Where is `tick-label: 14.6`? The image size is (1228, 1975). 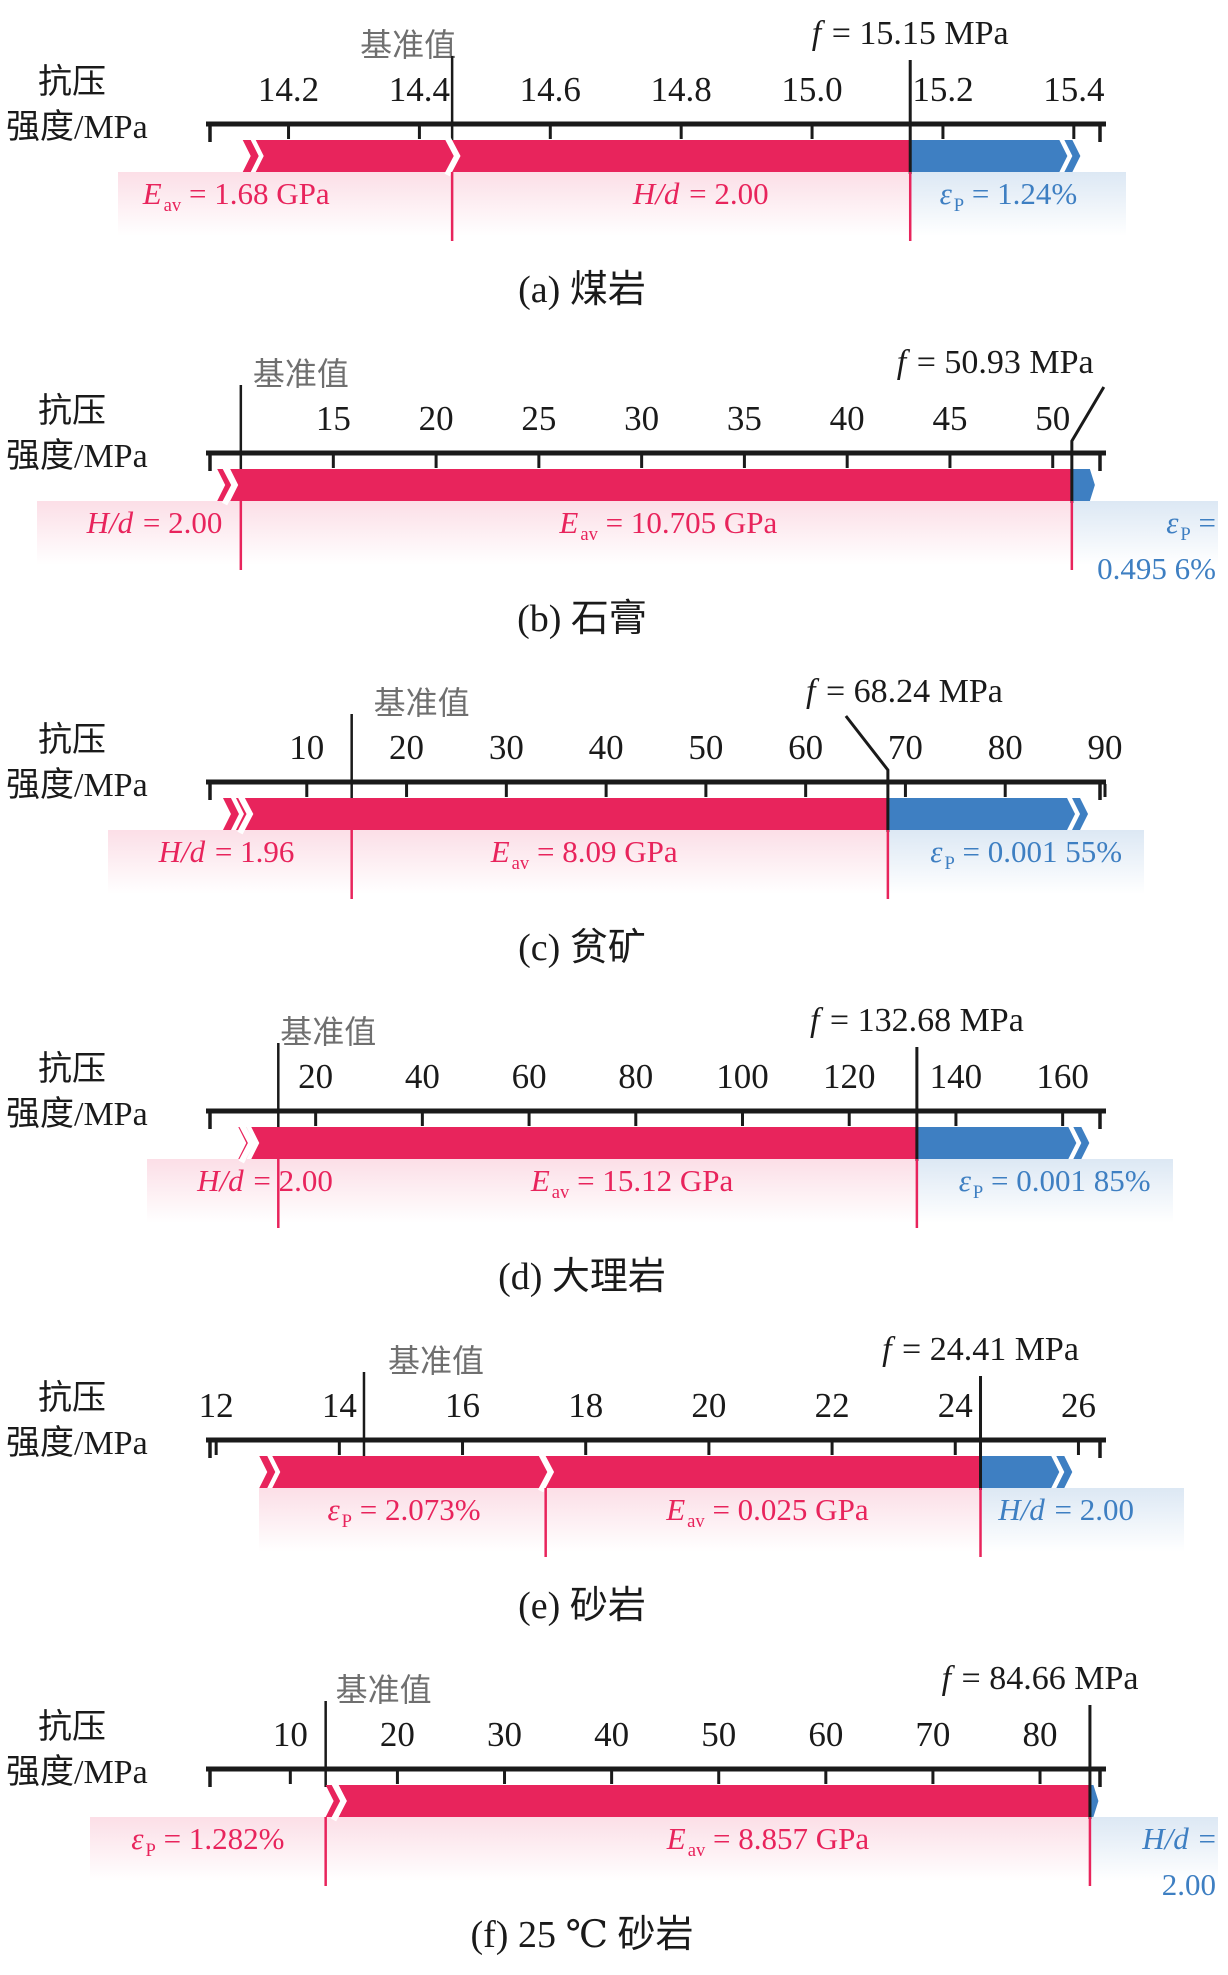
tick-label: 14.6 is located at coordinates (550, 89).